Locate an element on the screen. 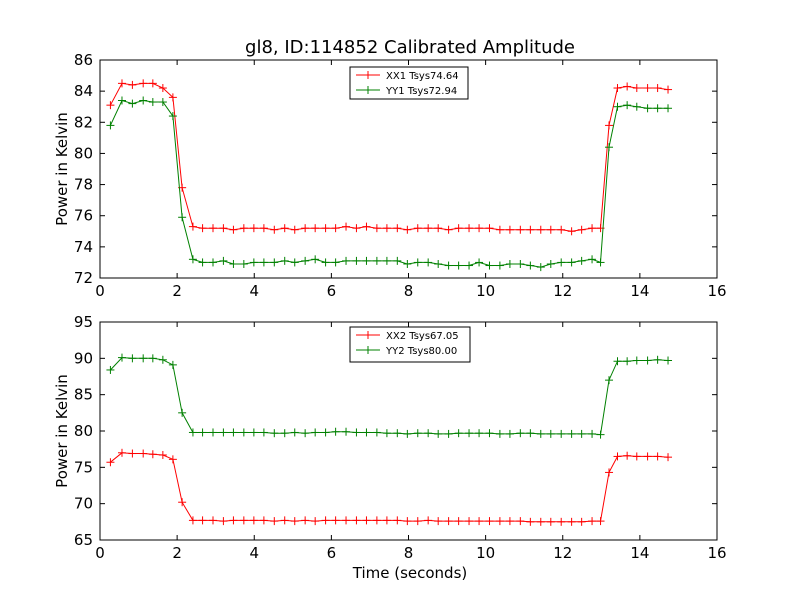  figure-xlabel: Time (seconds) is located at coordinates (410, 573).